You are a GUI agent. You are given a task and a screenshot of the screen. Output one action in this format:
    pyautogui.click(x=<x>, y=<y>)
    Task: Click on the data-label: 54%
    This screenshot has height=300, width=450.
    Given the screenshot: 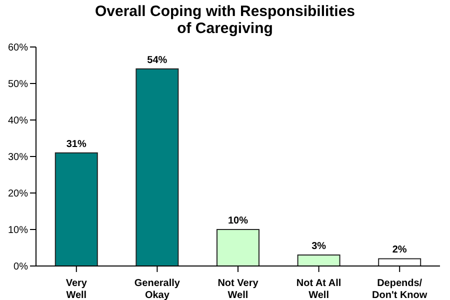 What is the action you would take?
    pyautogui.click(x=157, y=60)
    